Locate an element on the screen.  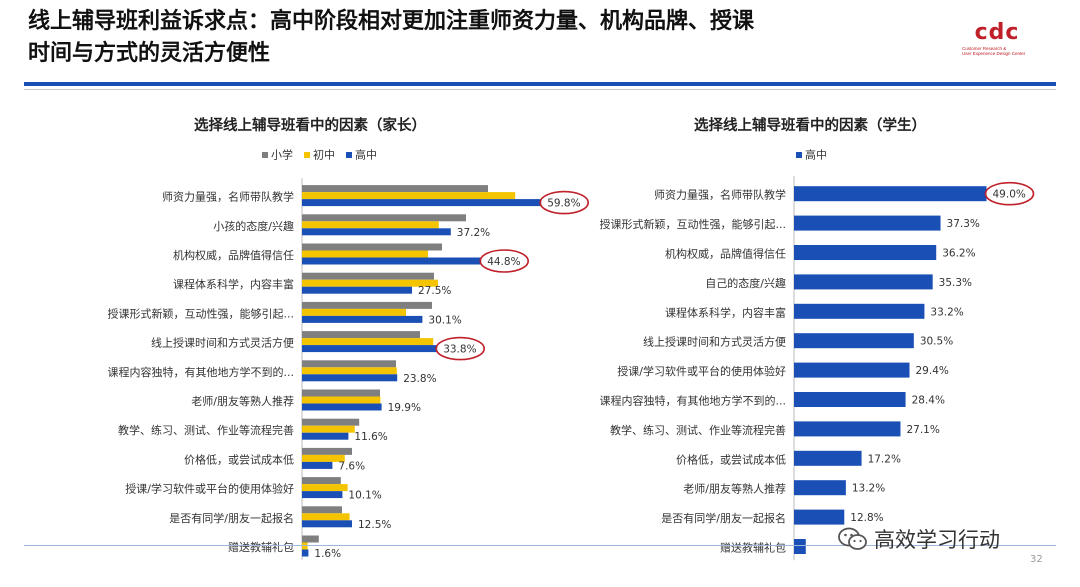
data-label: 30.1% is located at coordinates (444, 320).